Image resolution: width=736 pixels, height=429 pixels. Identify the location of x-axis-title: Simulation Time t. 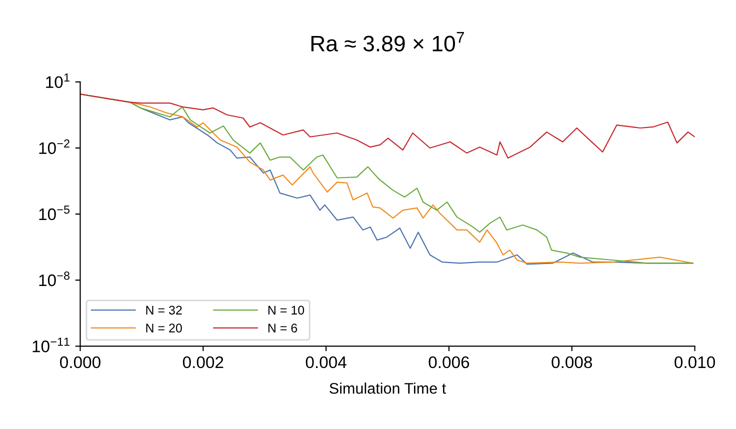
(388, 388).